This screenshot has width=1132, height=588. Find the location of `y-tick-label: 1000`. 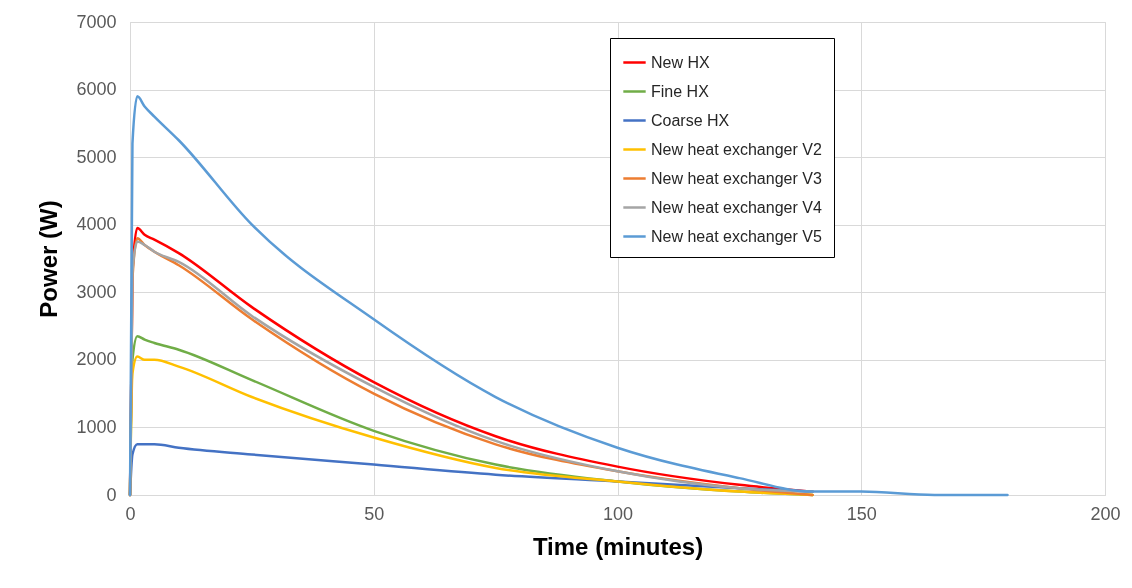

y-tick-label: 1000 is located at coordinates (96, 426).